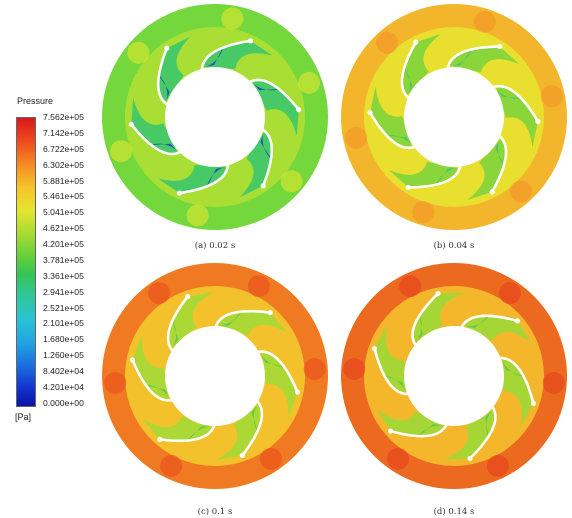 The height and width of the screenshot is (518, 572). What do you see at coordinates (63, 386) in the screenshot?
I see `legend-tick-label: 4.201e+04` at bounding box center [63, 386].